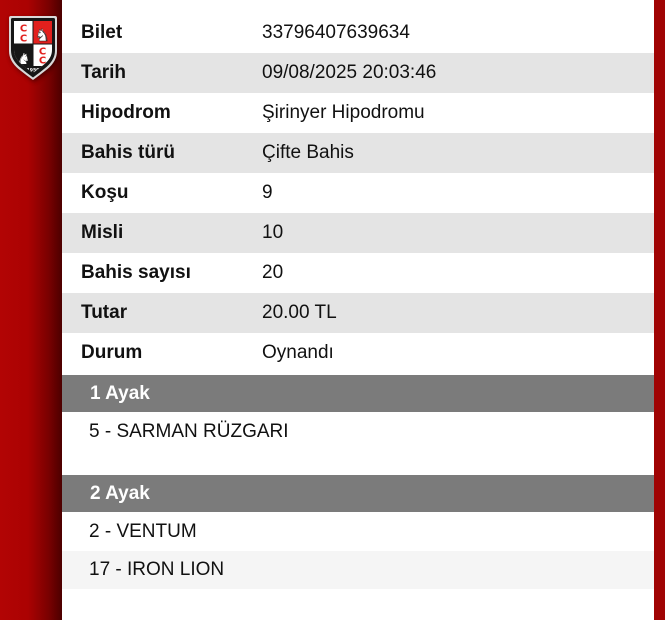  Describe the element at coordinates (267, 192) in the screenshot. I see `field-value: 9` at that location.